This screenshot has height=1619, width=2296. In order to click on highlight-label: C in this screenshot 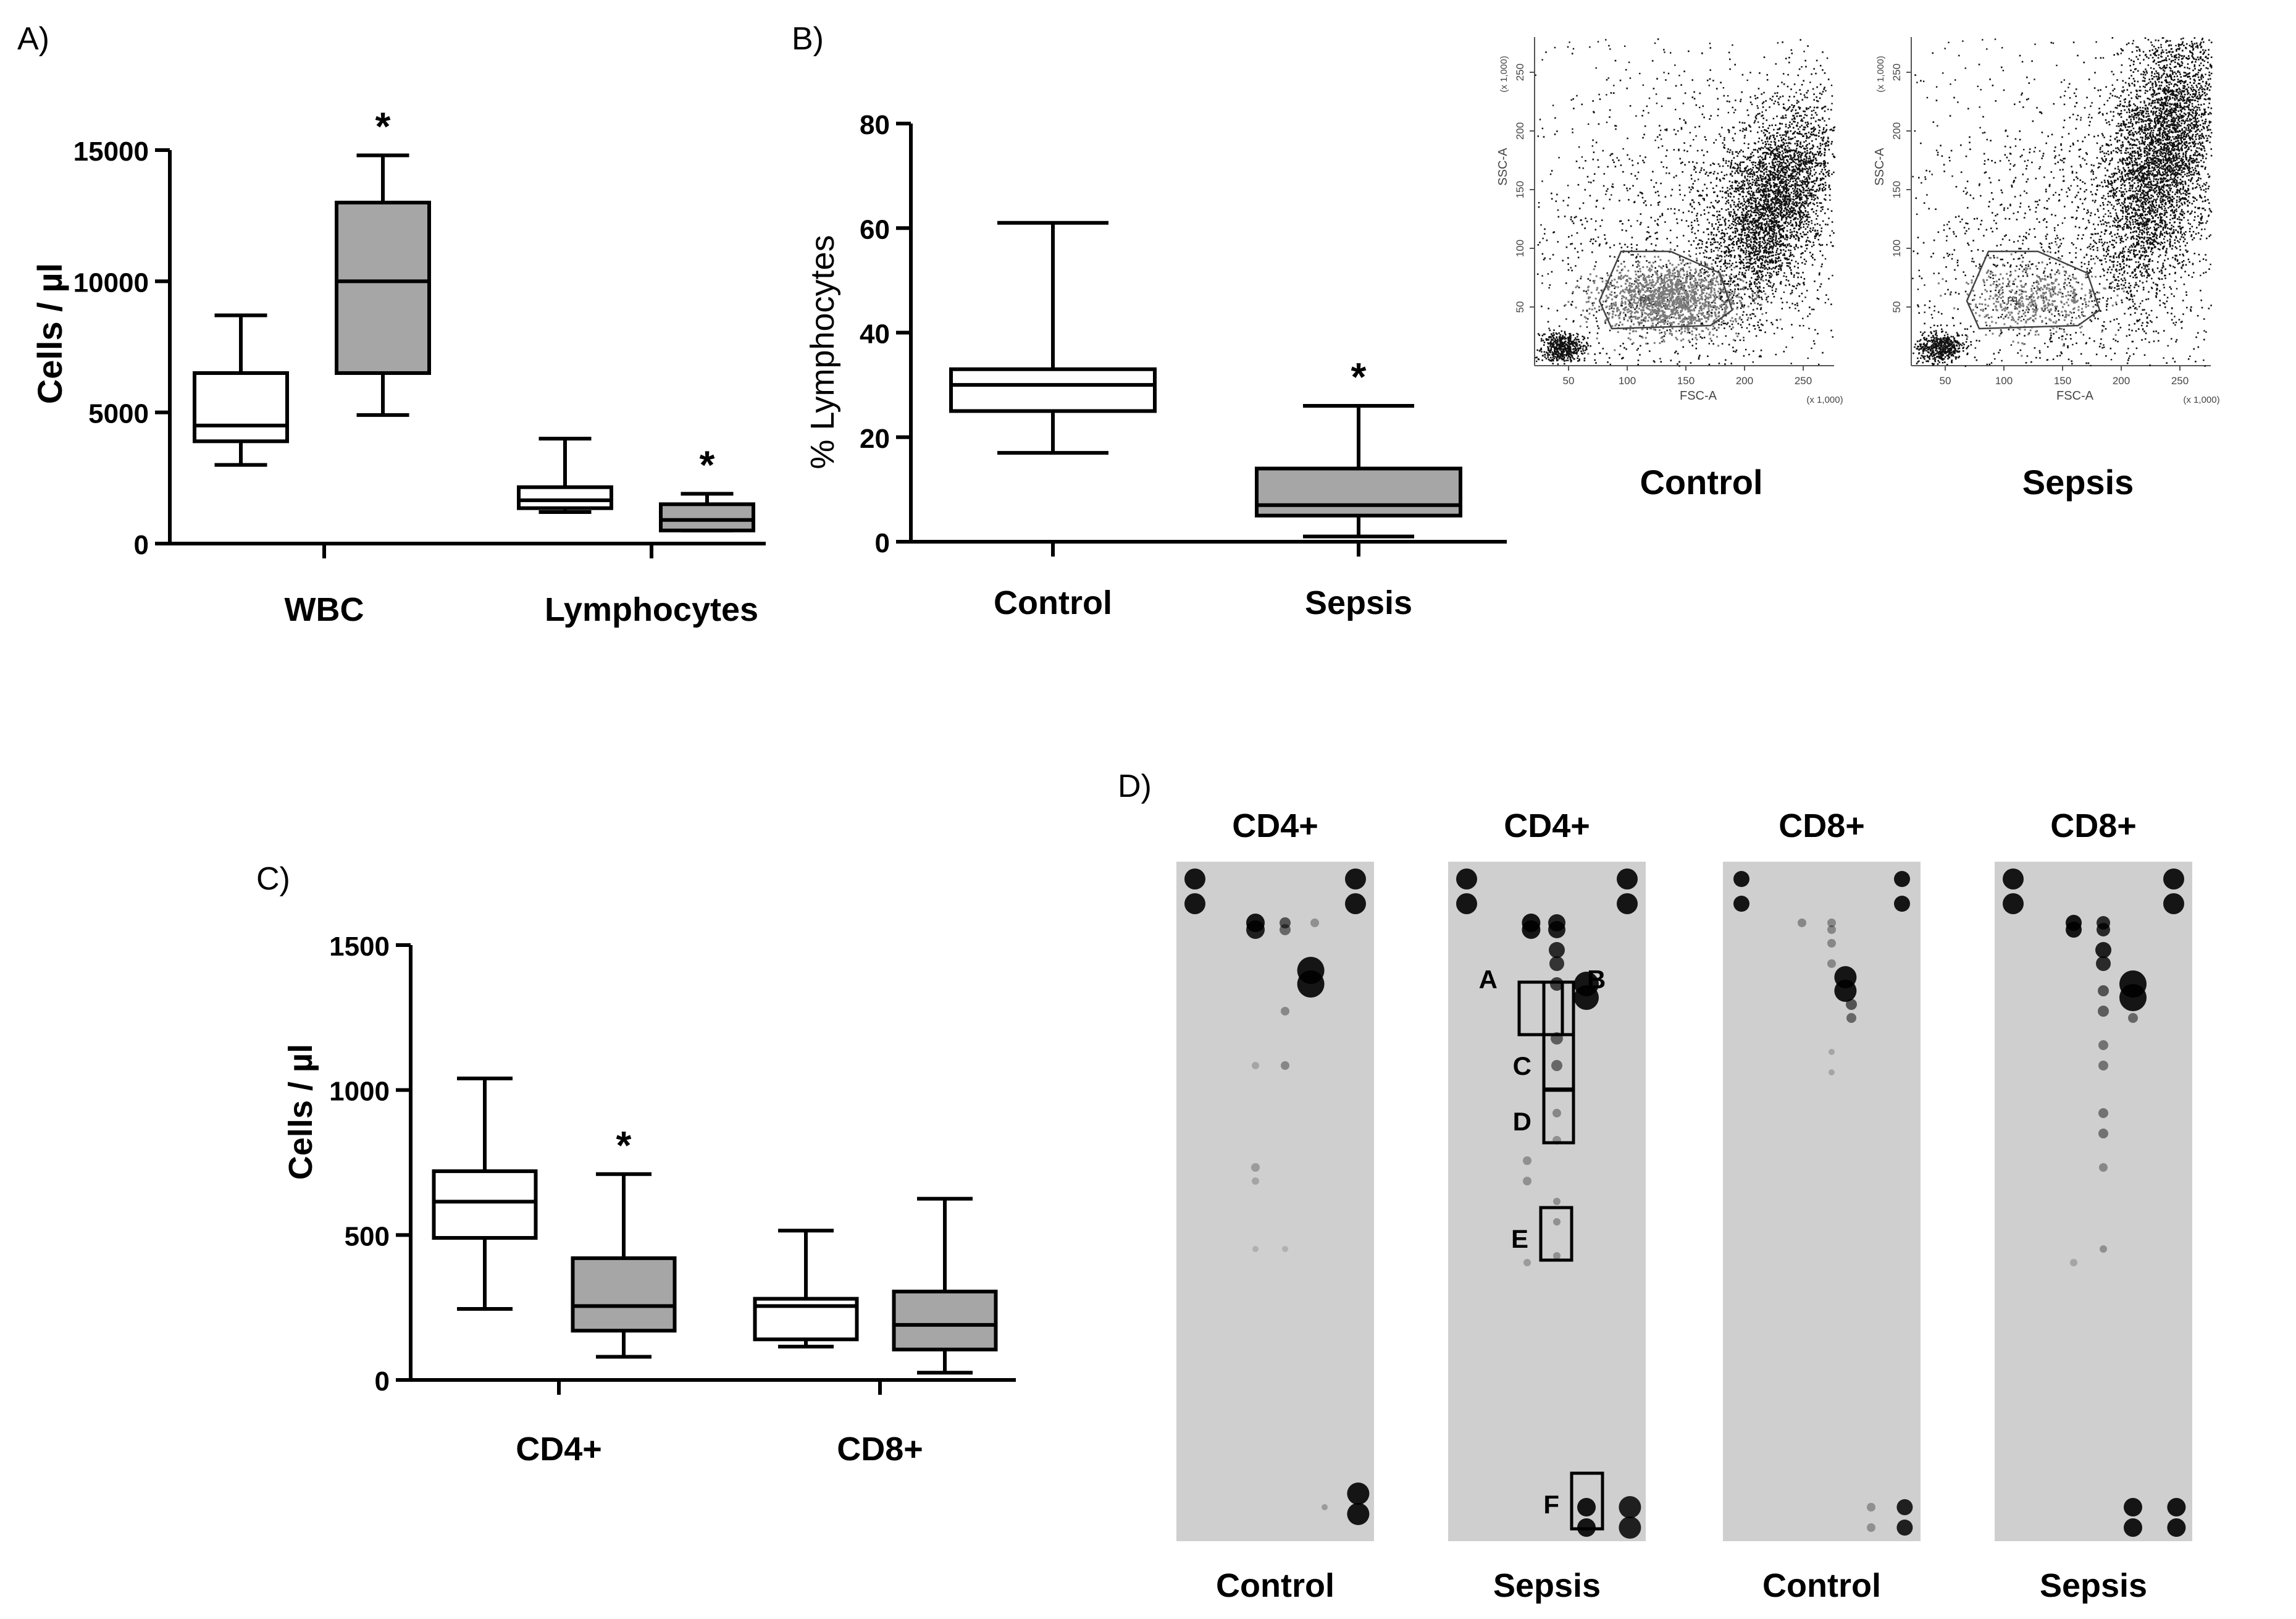, I will do `click(1522, 1065)`.